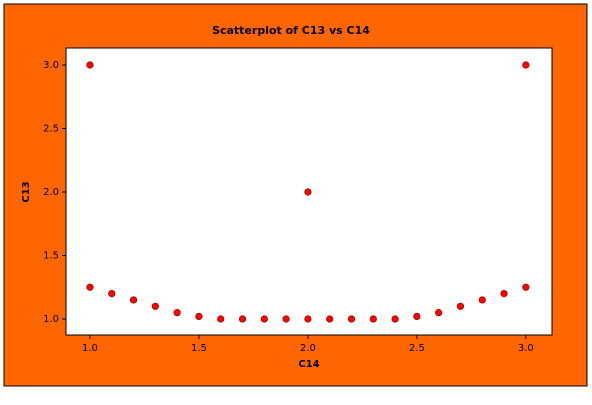 The image size is (592, 405). I want to click on x-tick-label: 2.5, so click(417, 348).